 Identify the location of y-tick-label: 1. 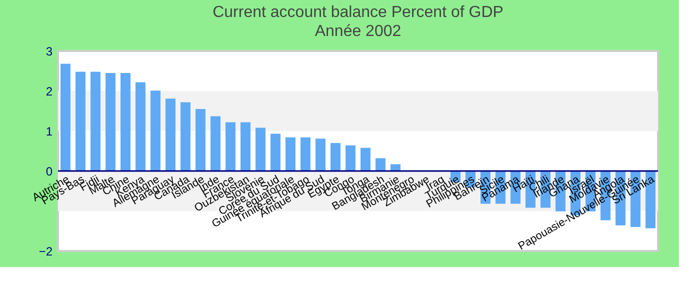
(49, 131).